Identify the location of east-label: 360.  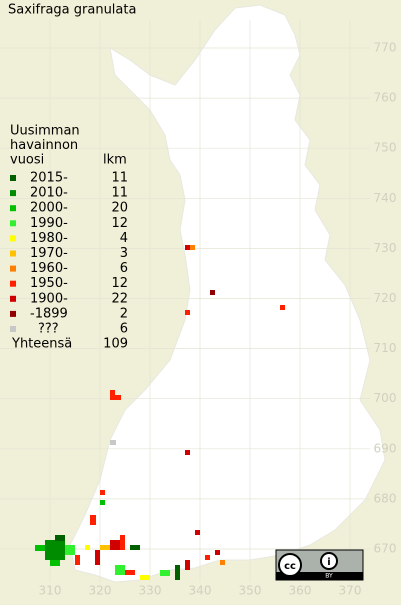
(300, 591).